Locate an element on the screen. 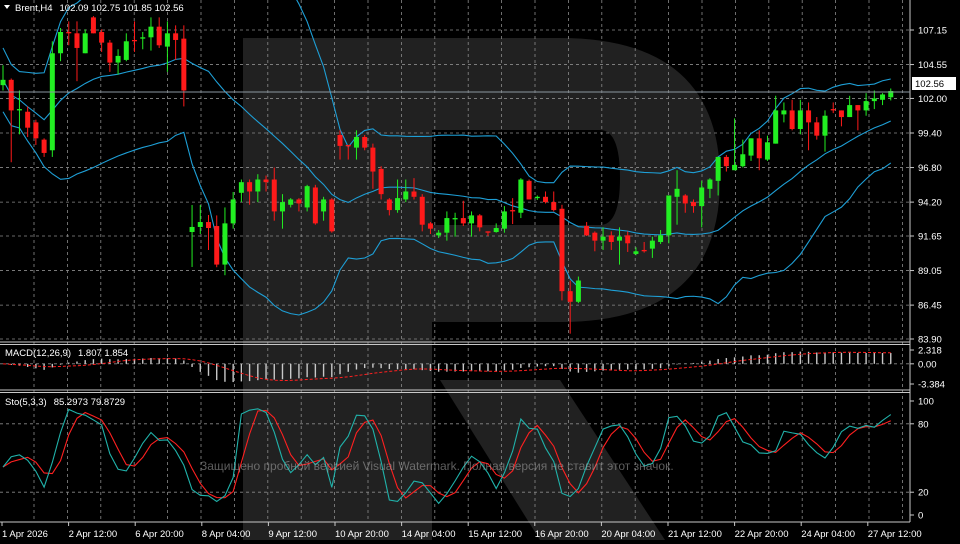  macd-signal-line is located at coordinates (446, 366).